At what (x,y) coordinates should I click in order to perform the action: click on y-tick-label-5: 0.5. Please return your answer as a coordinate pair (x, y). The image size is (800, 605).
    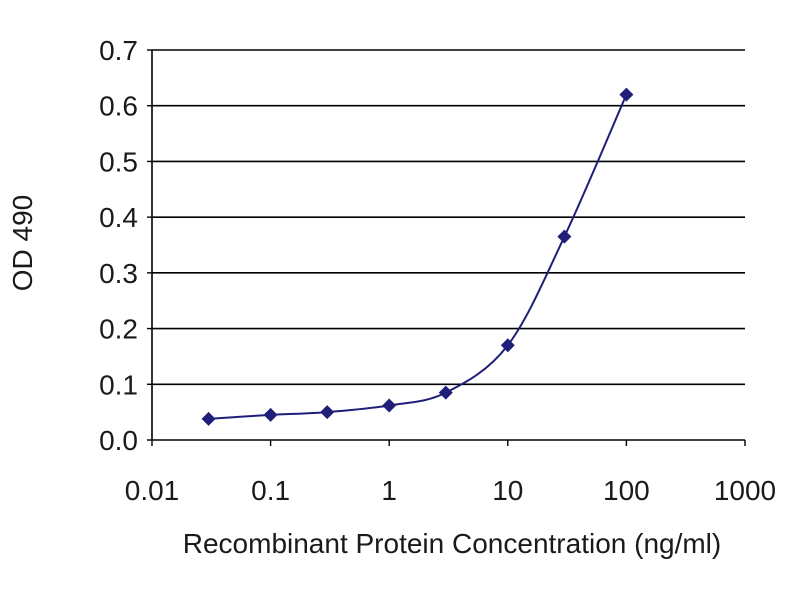
    Looking at the image, I should click on (118, 161).